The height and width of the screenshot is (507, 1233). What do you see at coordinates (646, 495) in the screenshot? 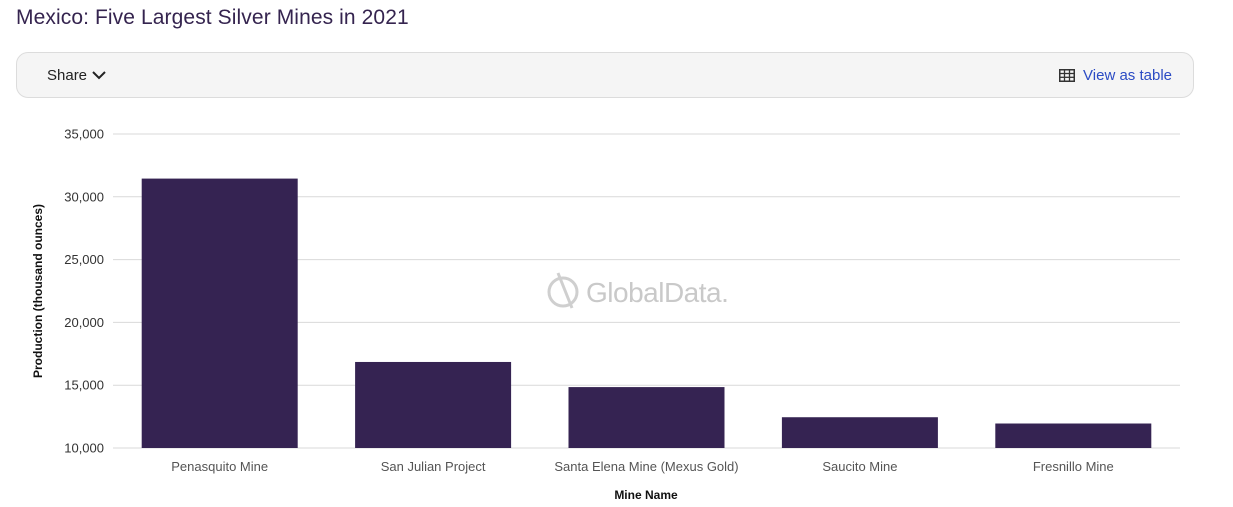
I see `x-axis-title: Mine Name` at bounding box center [646, 495].